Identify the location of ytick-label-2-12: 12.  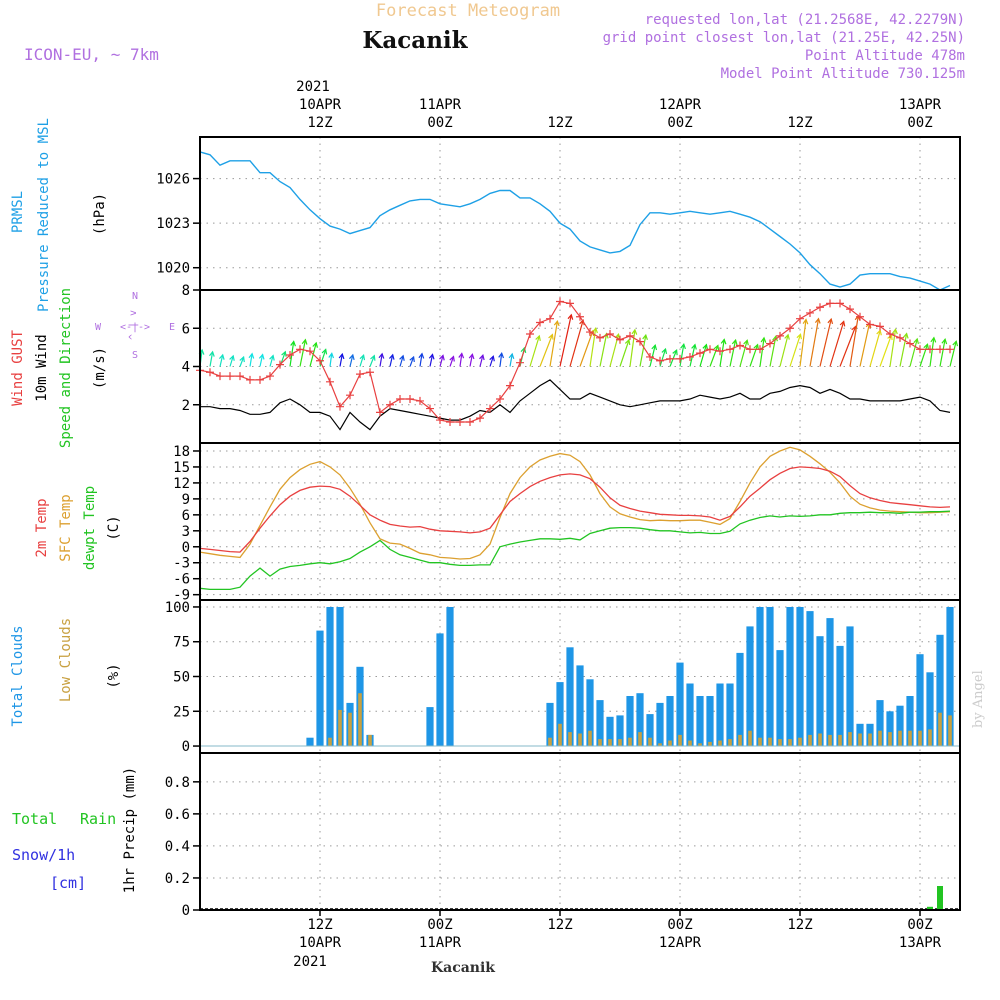
(181, 484).